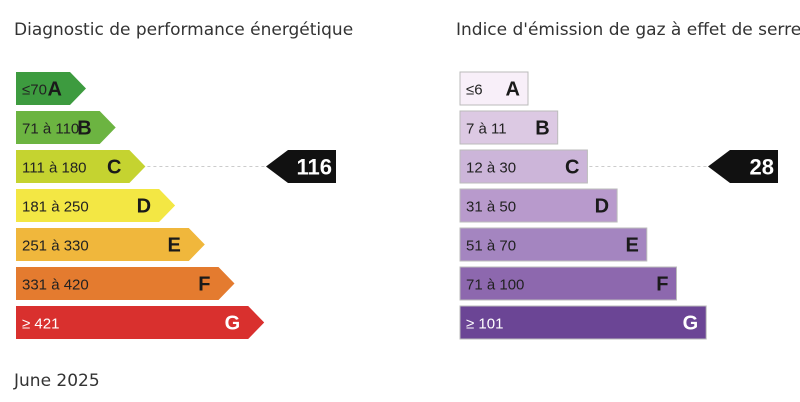 This screenshot has width=800, height=402. What do you see at coordinates (315, 167) in the screenshot?
I see `value-label: 116` at bounding box center [315, 167].